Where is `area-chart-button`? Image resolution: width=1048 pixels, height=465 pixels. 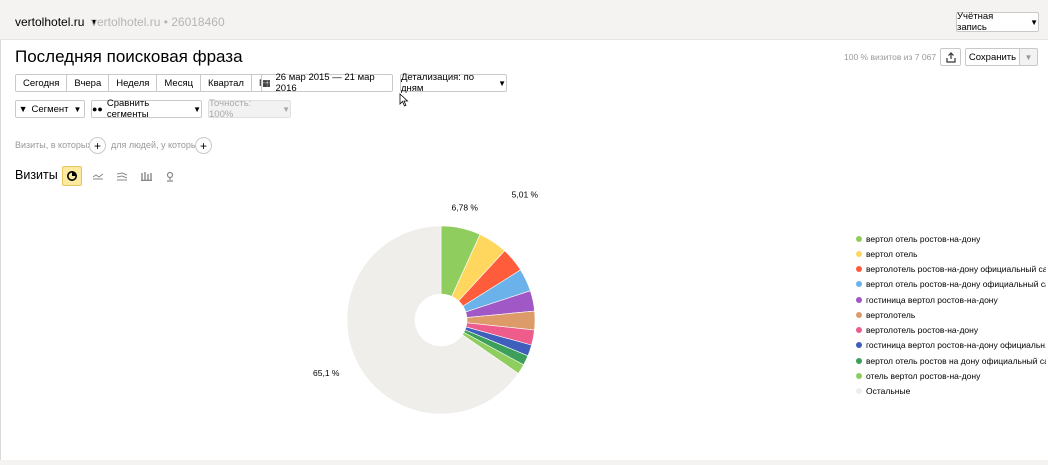
area-chart-button is located at coordinates (122, 176).